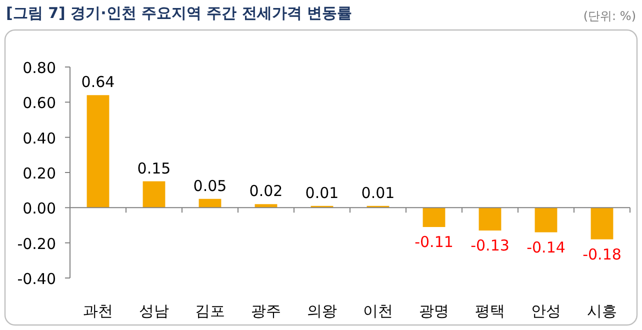 The height and width of the screenshot is (330, 642). What do you see at coordinates (602, 311) in the screenshot?
I see `x-tick-label: 시흥` at bounding box center [602, 311].